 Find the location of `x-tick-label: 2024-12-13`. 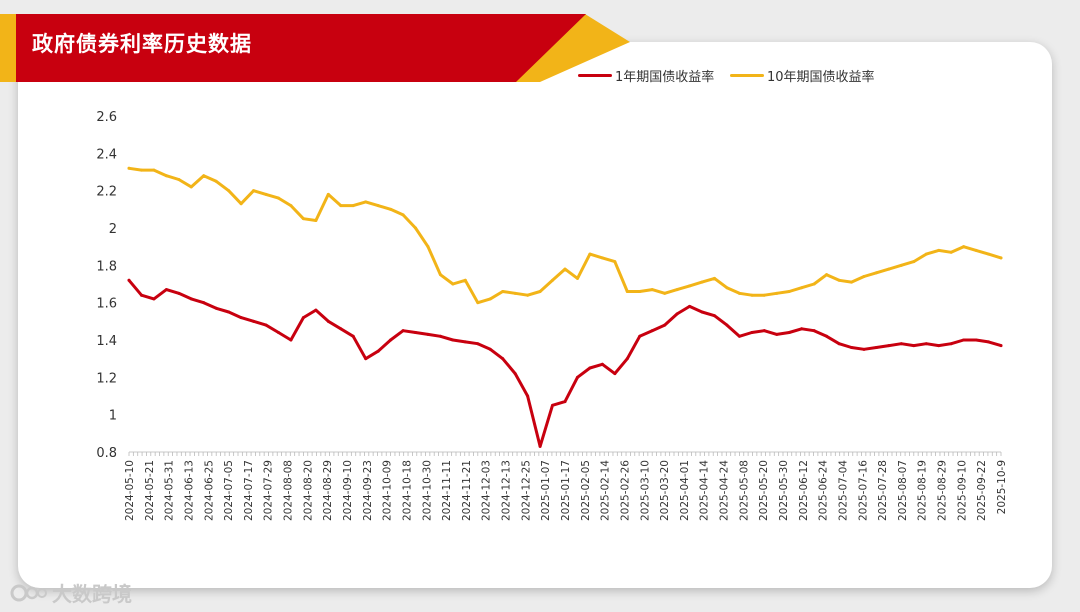

x-tick-label: 2024-12-13 is located at coordinates (507, 490).